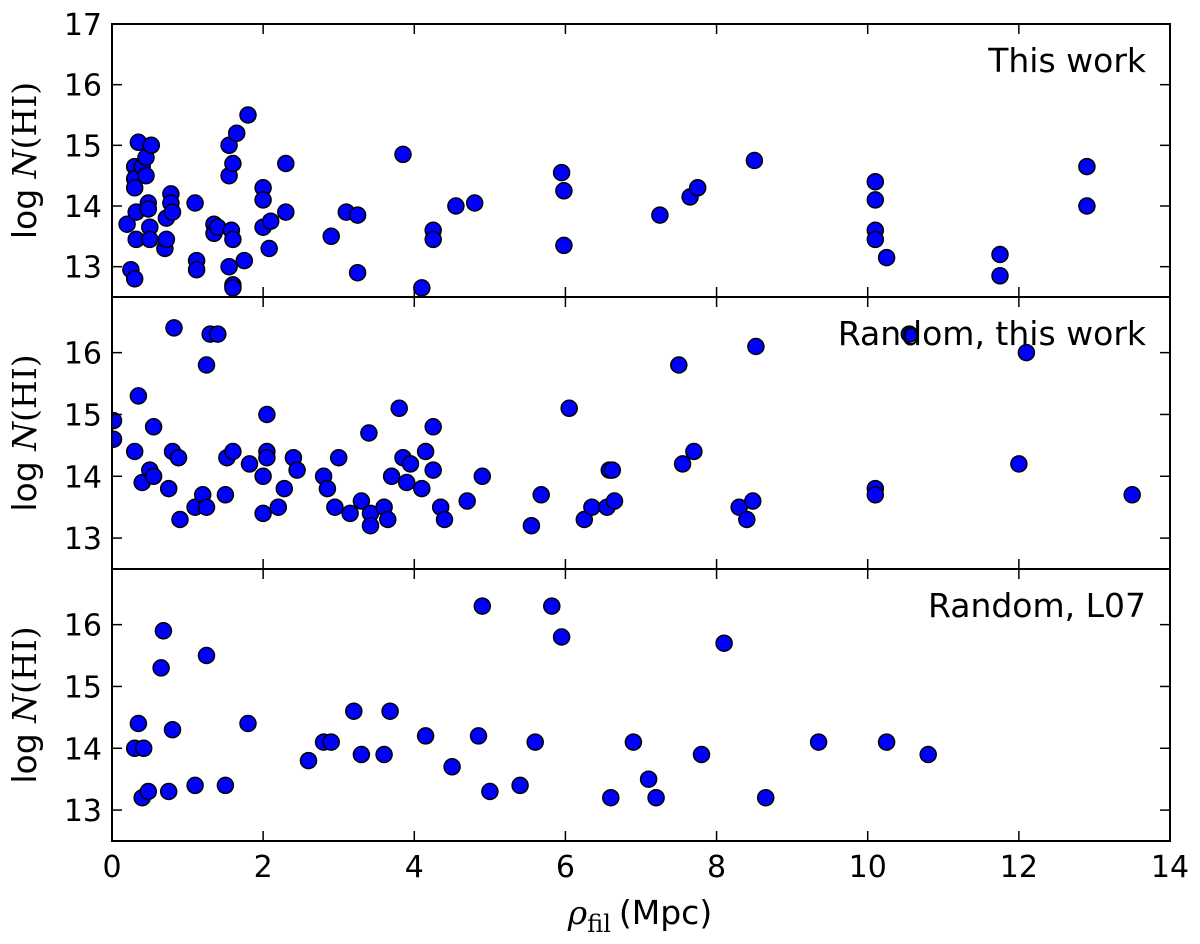 This screenshot has height=944, width=1200. What do you see at coordinates (1037, 605) in the screenshot?
I see `panel-3-label: Random, L07` at bounding box center [1037, 605].